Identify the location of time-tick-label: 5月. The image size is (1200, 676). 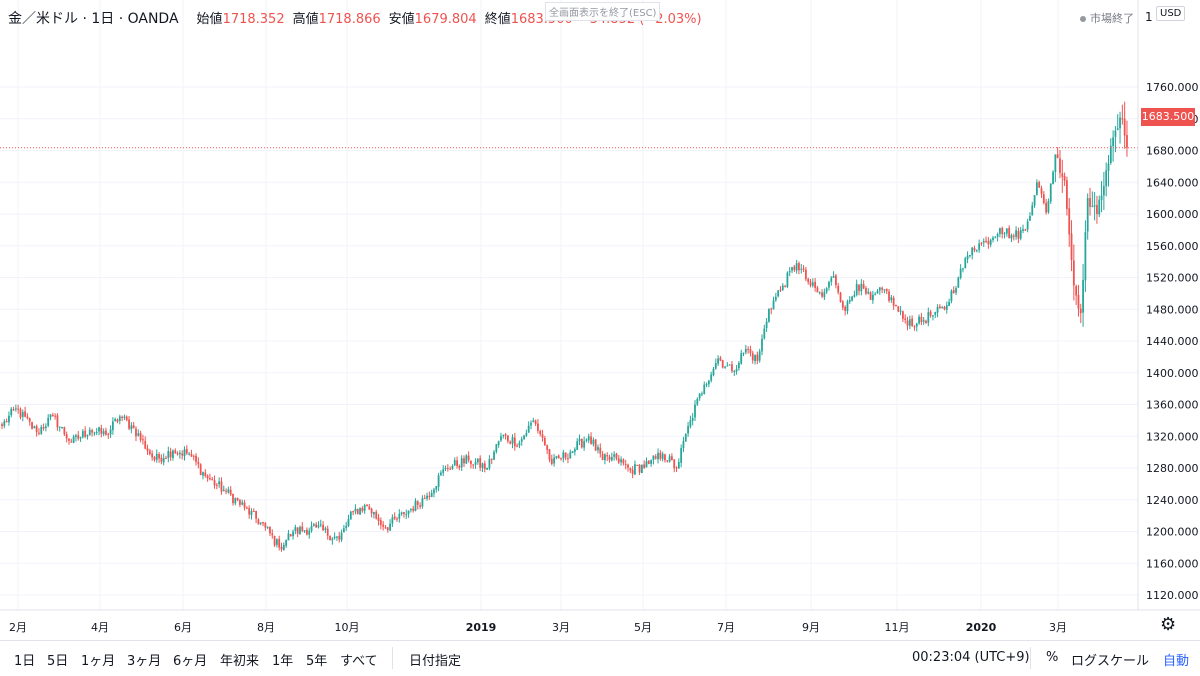
(643, 627).